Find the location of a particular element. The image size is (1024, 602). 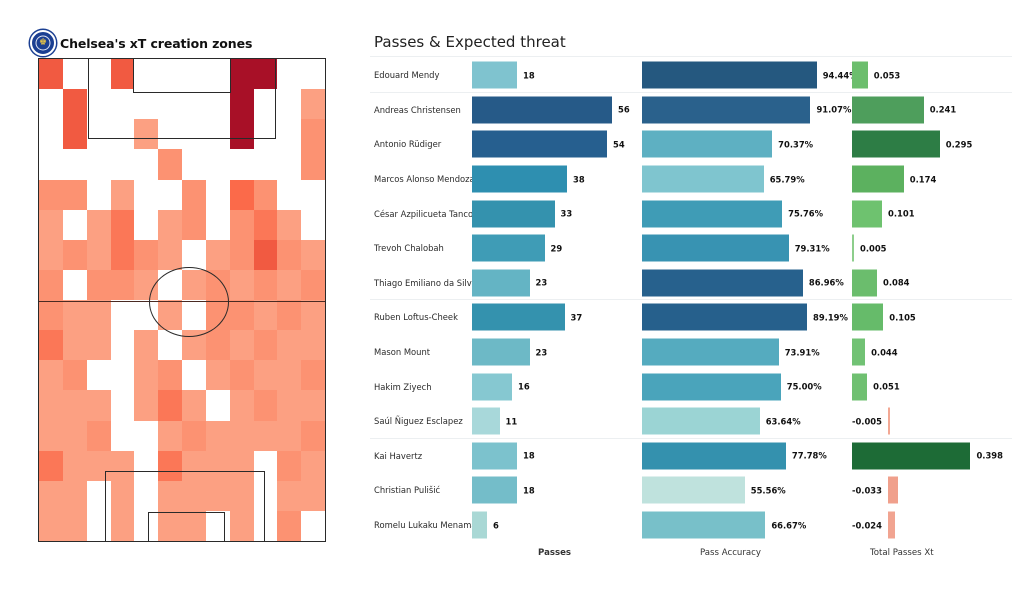

bar-cell-pass-accuracy: 75.00% is located at coordinates (732, 387).